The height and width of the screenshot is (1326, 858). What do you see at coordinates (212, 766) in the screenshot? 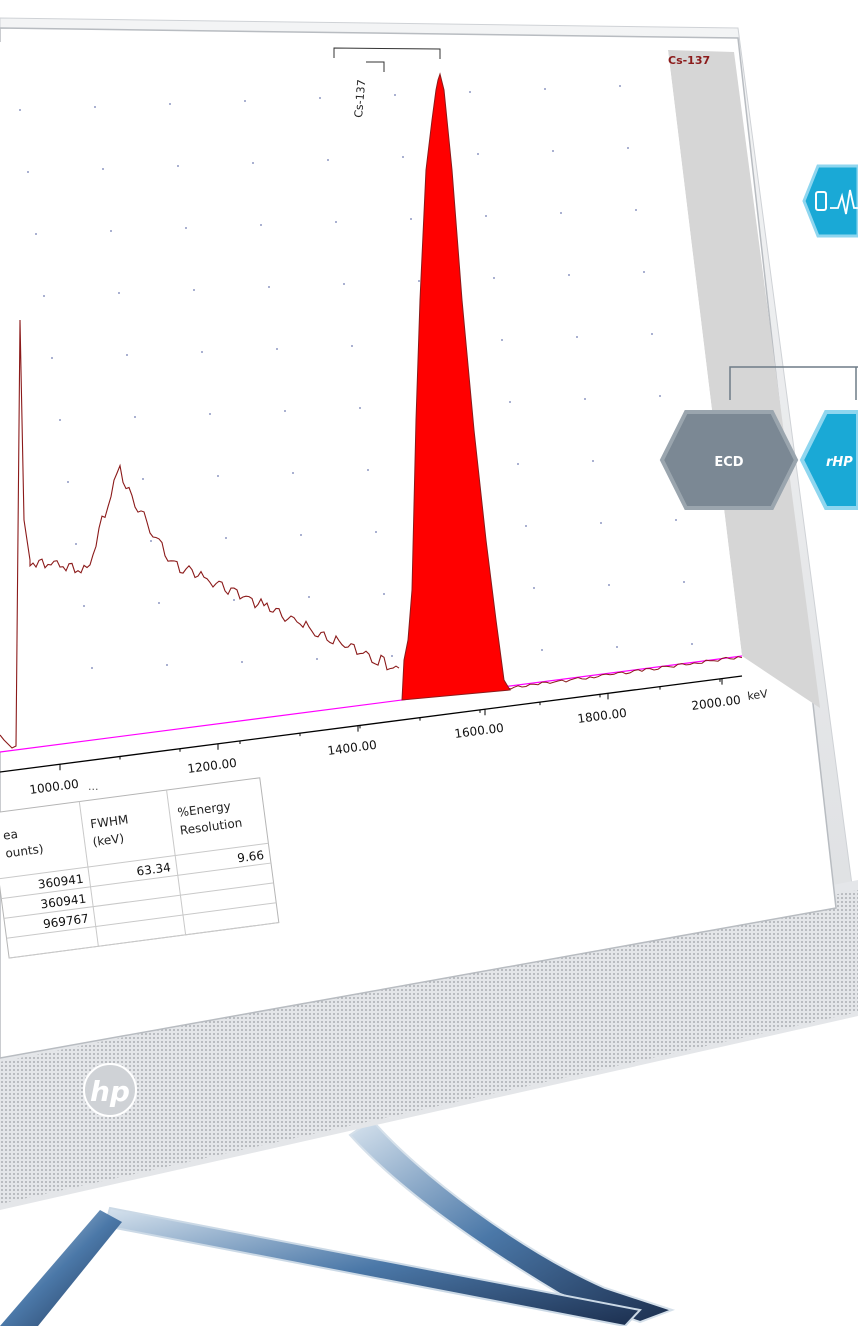
I see `x-tick-label: 1200.00` at bounding box center [212, 766].